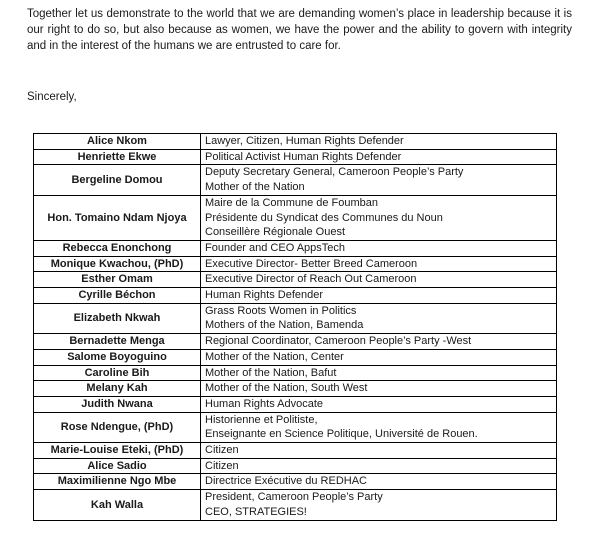 Image resolution: width=600 pixels, height=559 pixels. I want to click on signatory-name-cell: Rose Ndengue, (PhD), so click(117, 427).